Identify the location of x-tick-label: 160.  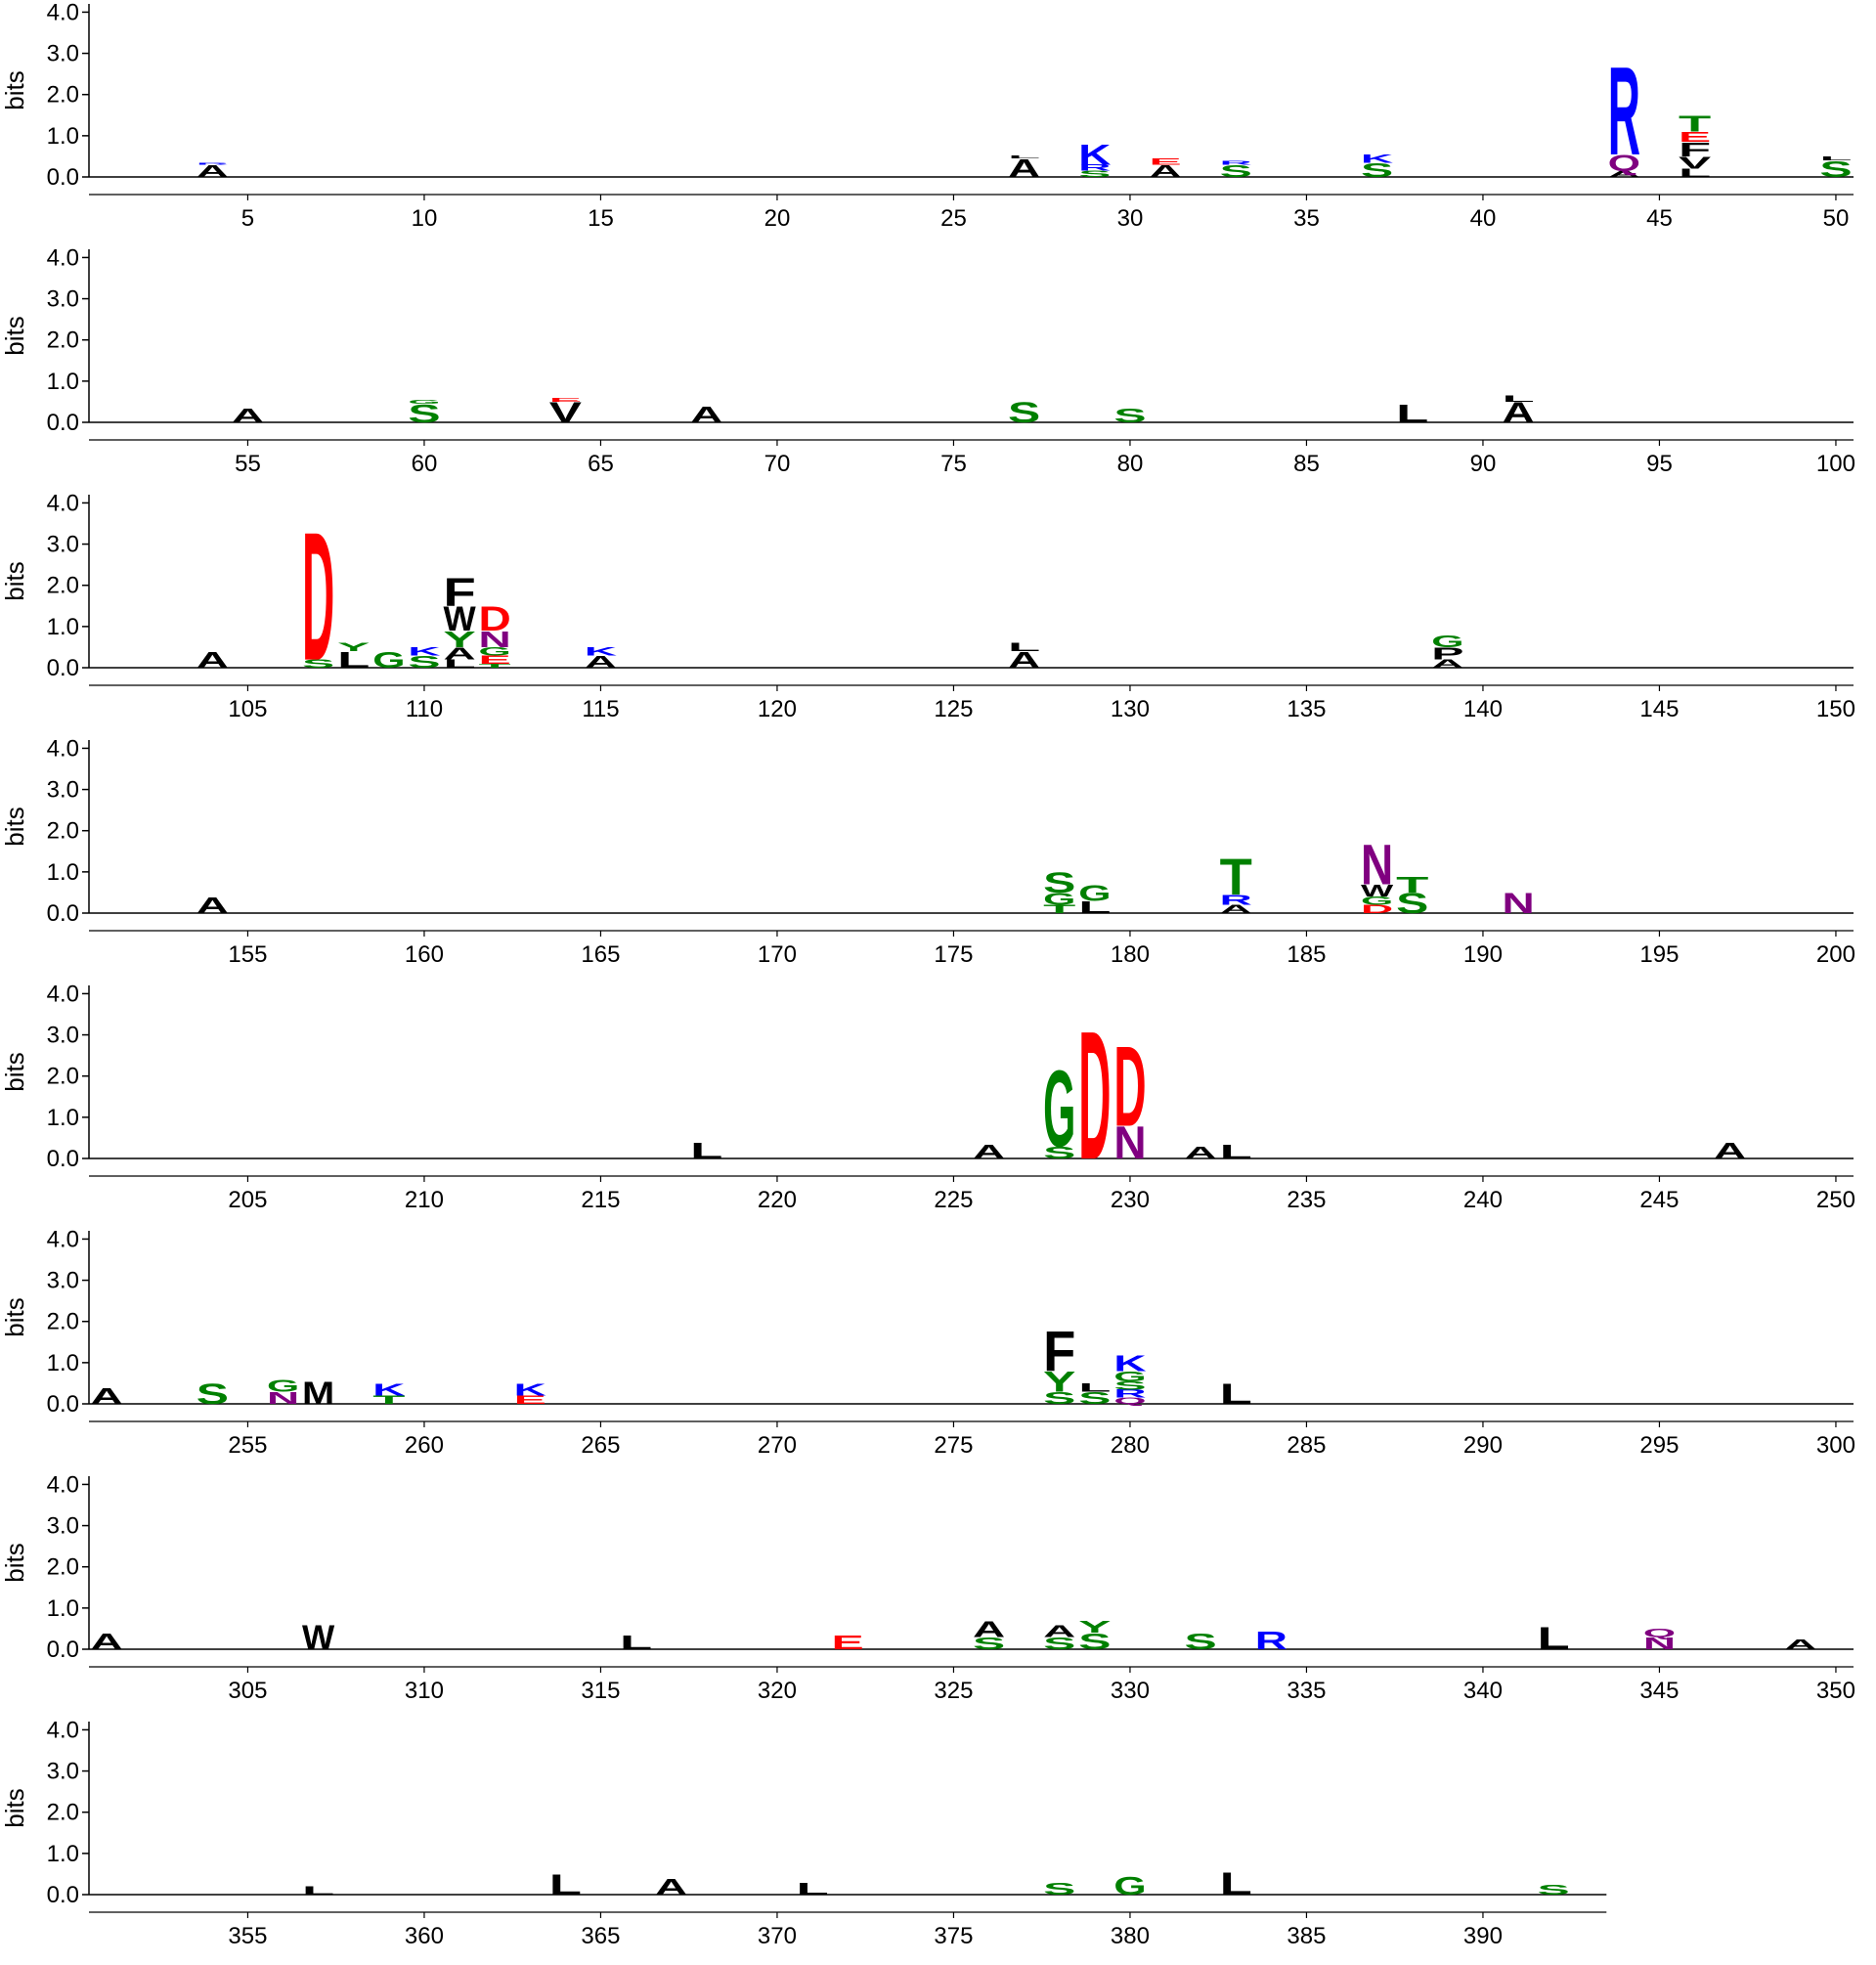
(424, 954).